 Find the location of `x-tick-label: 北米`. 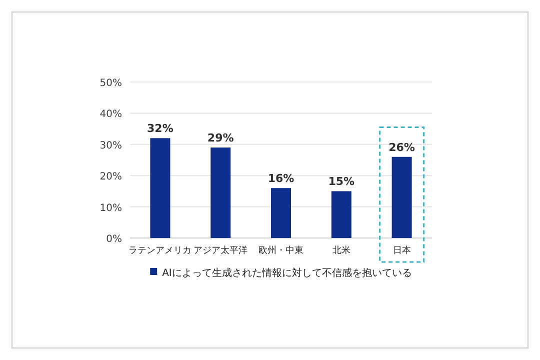

x-tick-label: 北米 is located at coordinates (341, 250).